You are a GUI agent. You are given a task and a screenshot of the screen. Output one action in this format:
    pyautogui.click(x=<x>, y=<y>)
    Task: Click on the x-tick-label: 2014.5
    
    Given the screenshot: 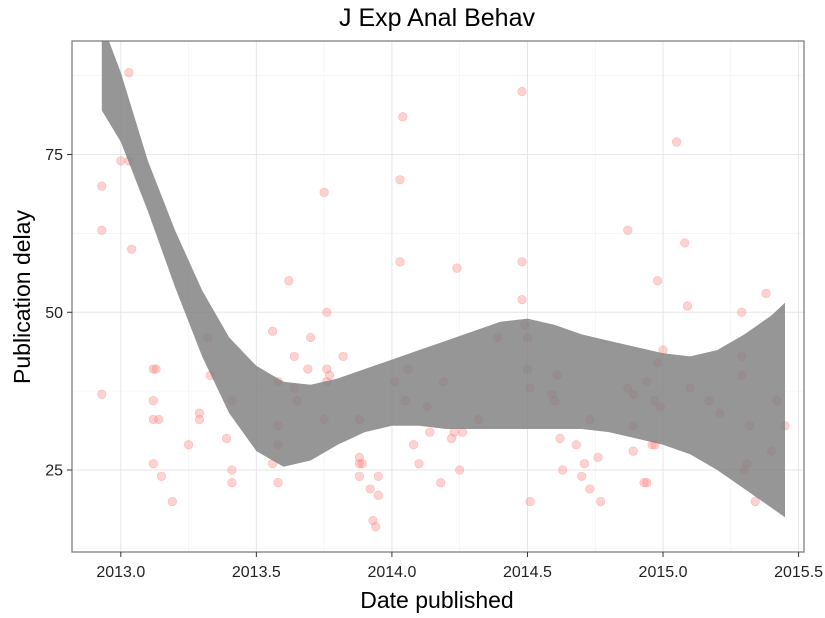 What is the action you would take?
    pyautogui.click(x=527, y=572)
    